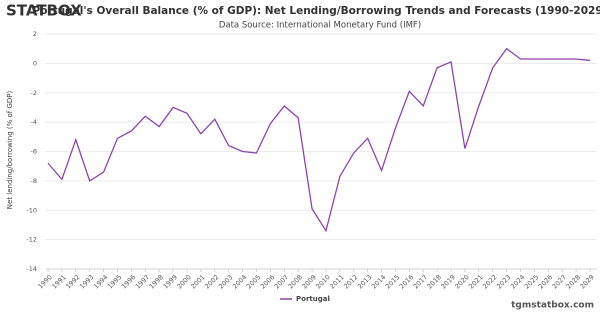 The image size is (600, 314). Describe the element at coordinates (211, 281) in the screenshot. I see `x-tick-label: 2002` at that location.